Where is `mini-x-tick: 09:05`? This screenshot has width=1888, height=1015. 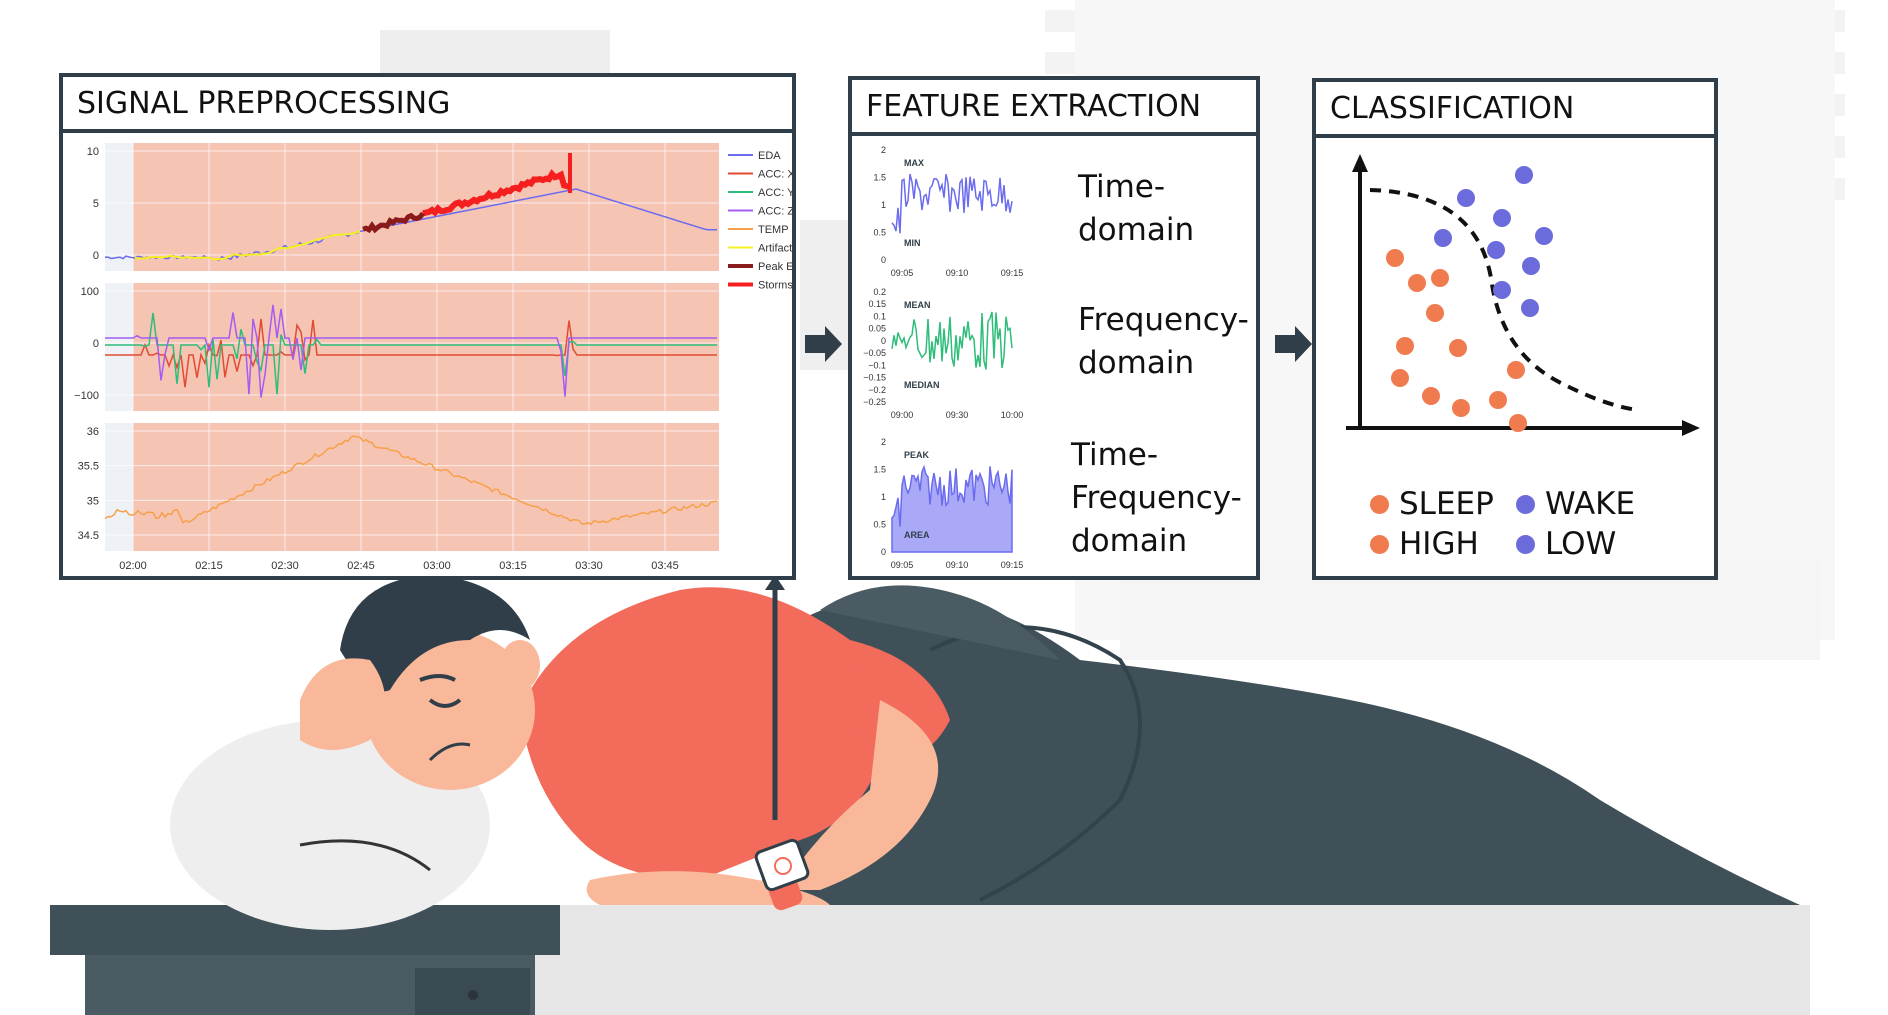 mini-x-tick: 09:05 is located at coordinates (902, 273).